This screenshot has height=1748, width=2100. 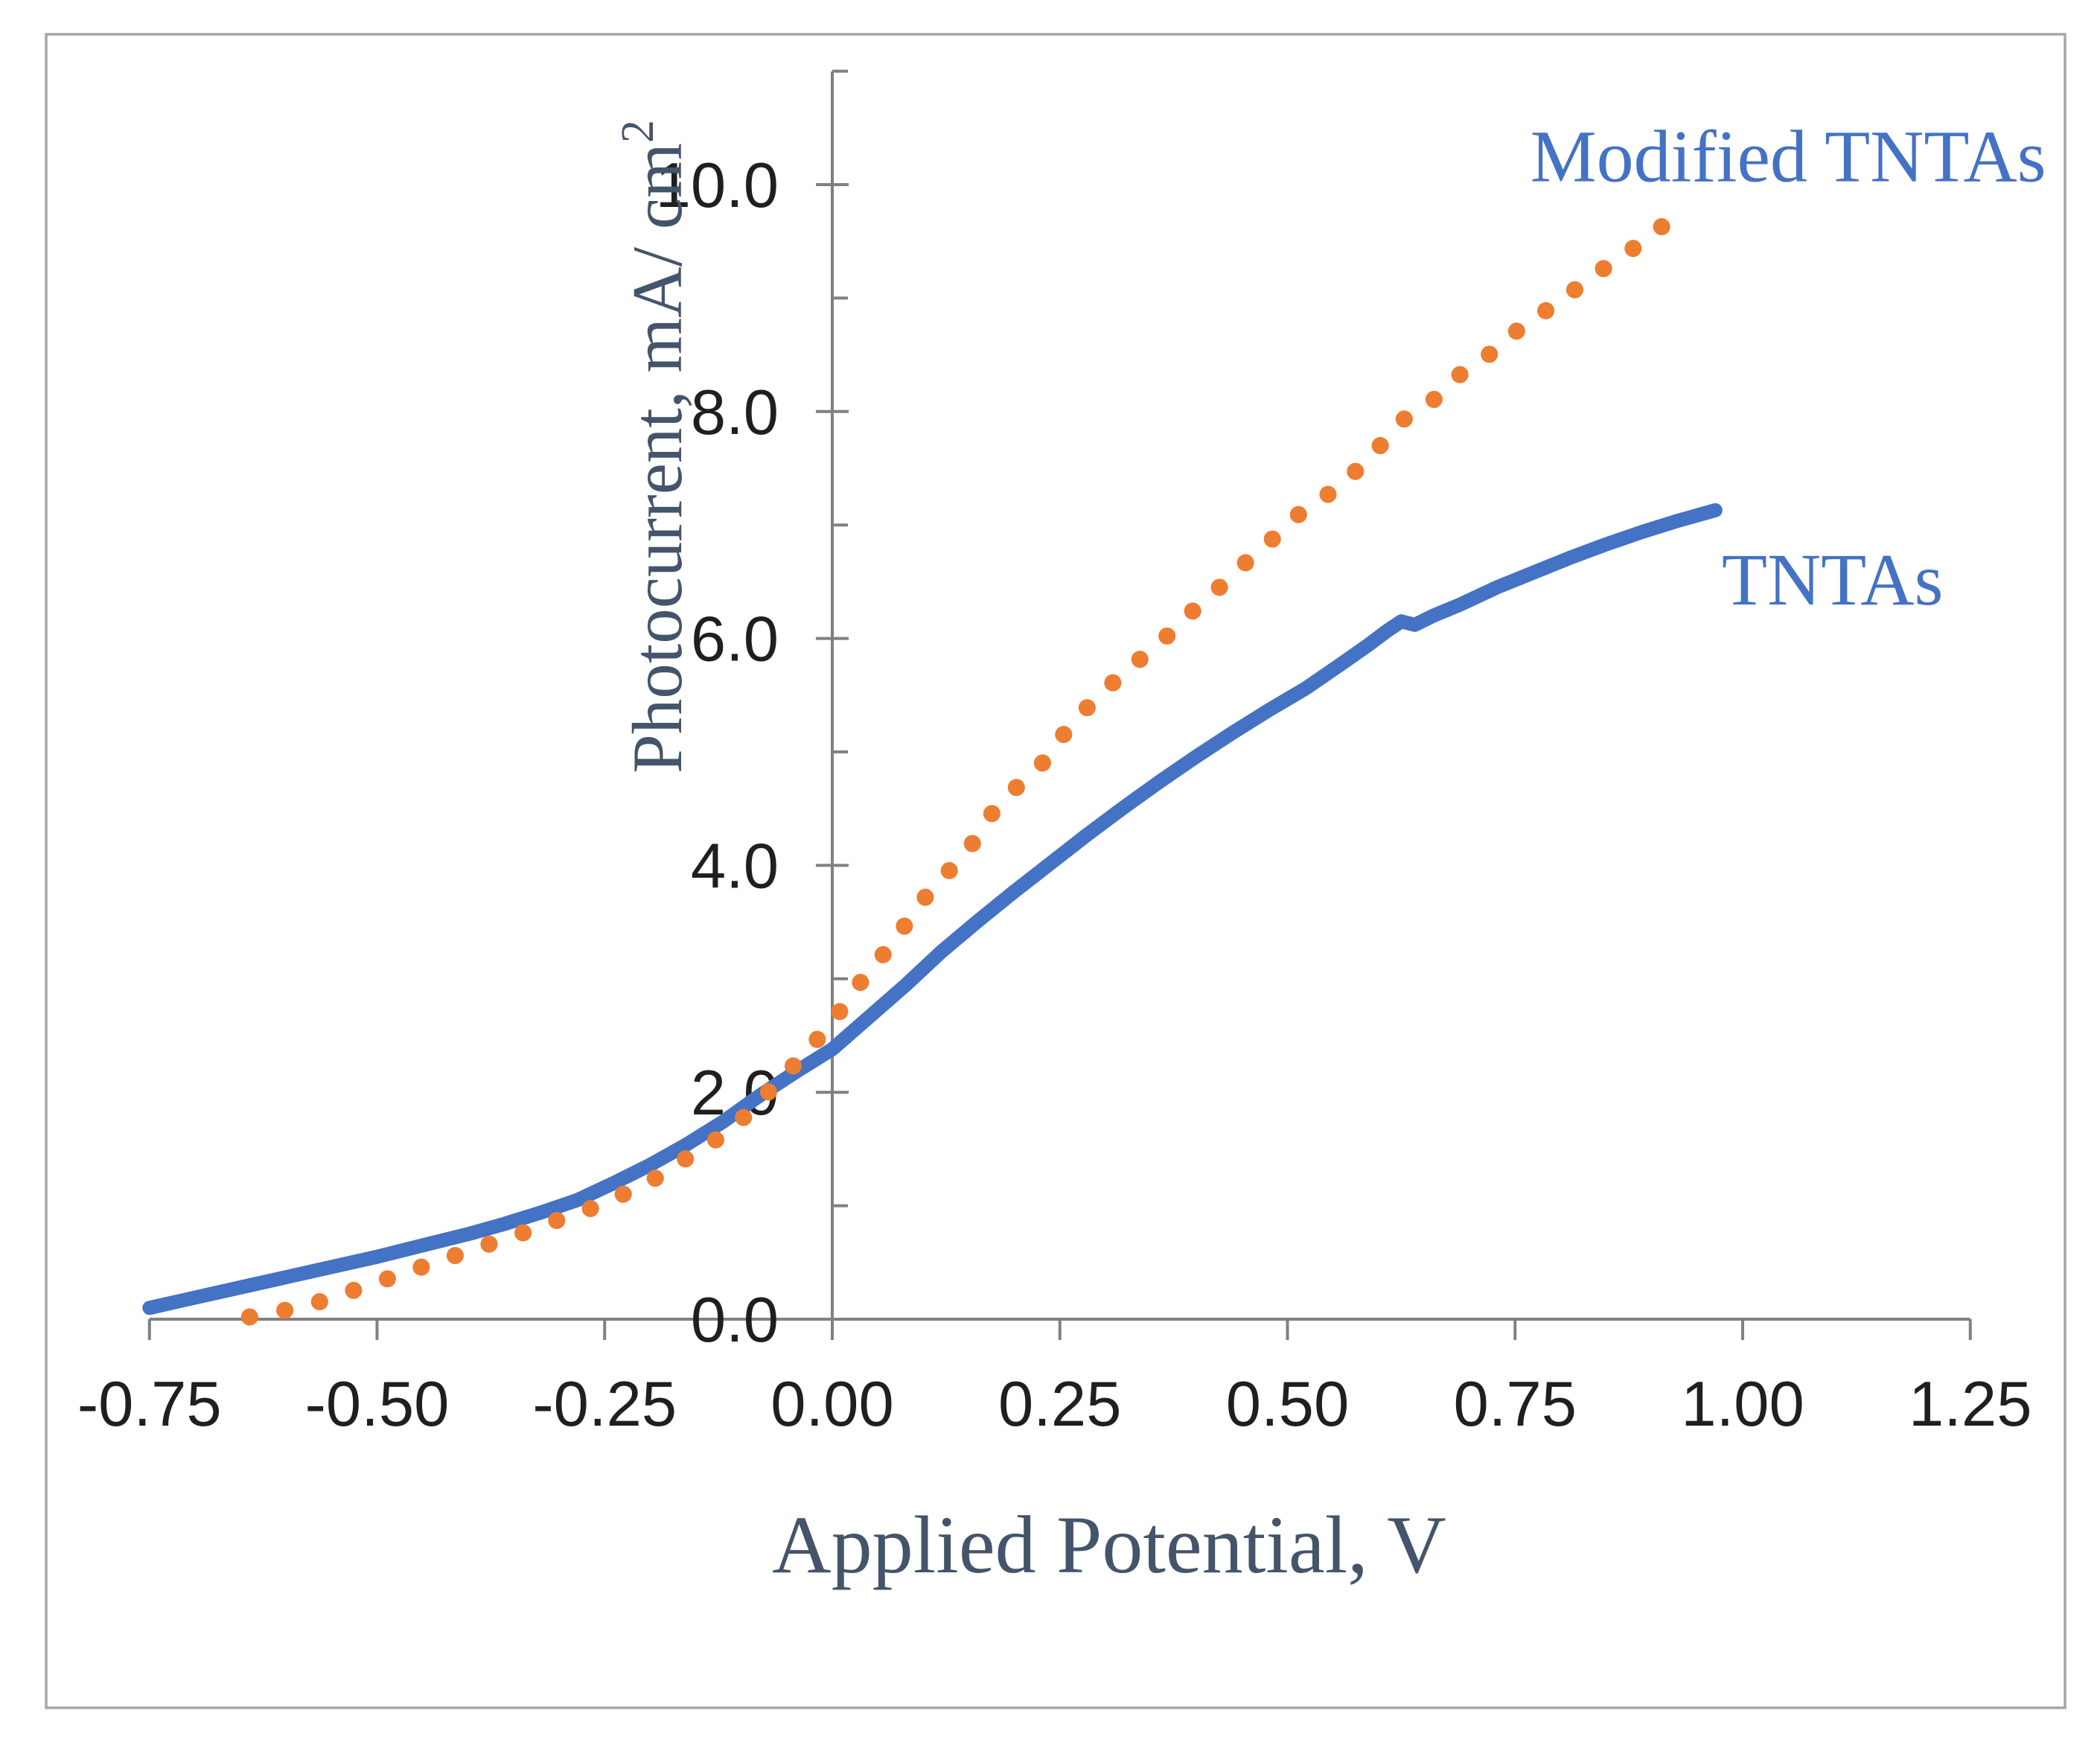 What do you see at coordinates (1109, 1545) in the screenshot?
I see `x-axis-title: Applied Potential, V` at bounding box center [1109, 1545].